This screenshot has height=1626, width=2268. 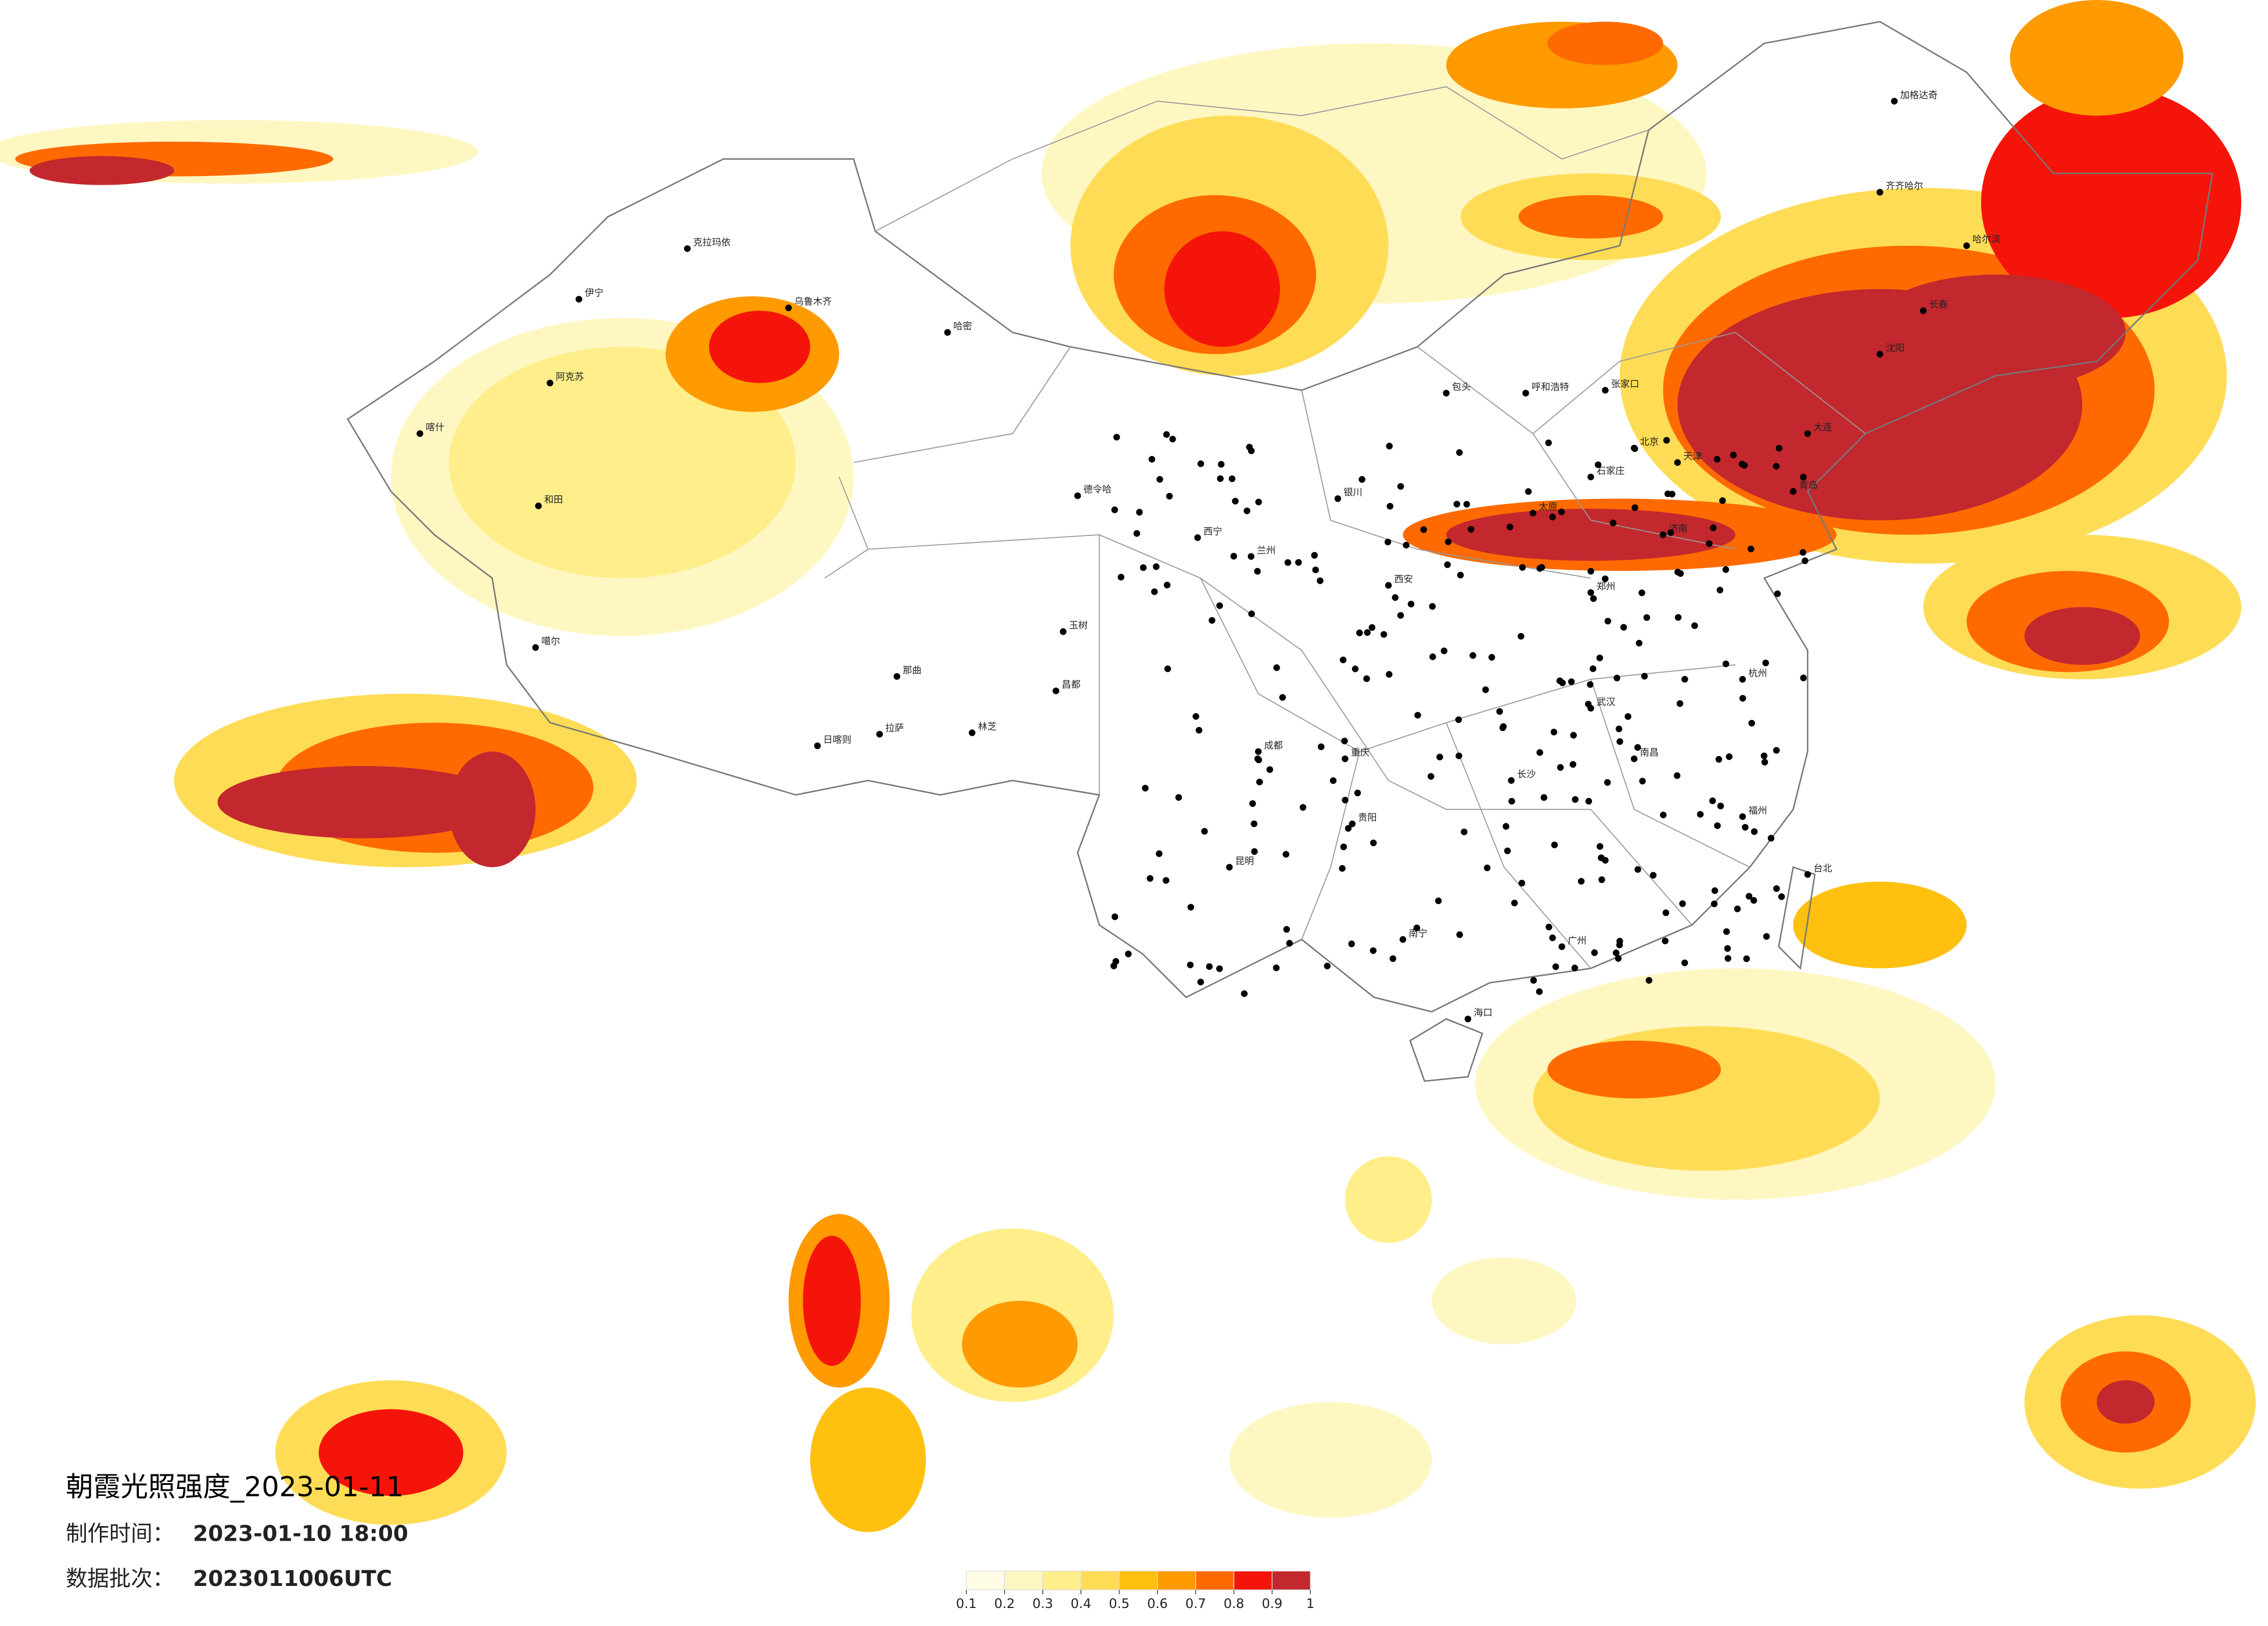 What do you see at coordinates (292, 1578) in the screenshot?
I see `batch: 2023011006UTC` at bounding box center [292, 1578].